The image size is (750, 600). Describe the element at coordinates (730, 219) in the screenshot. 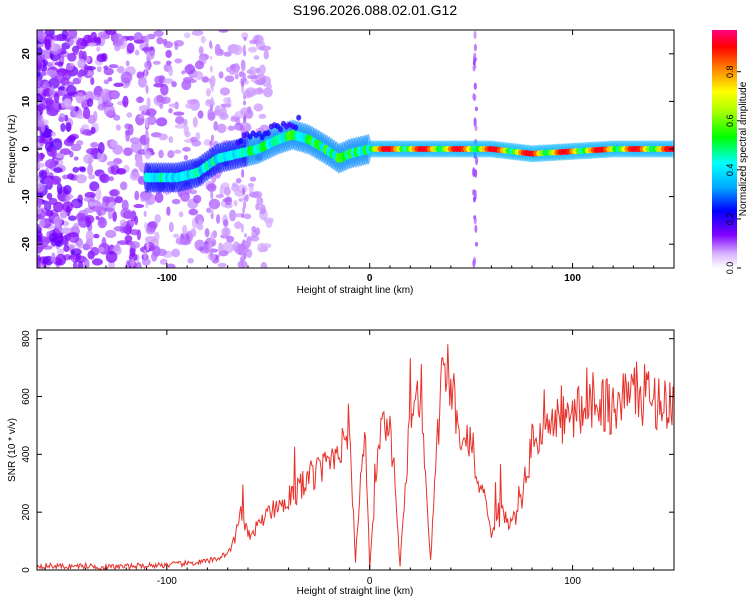

I see `colorbar-tick-label: 0.2` at that location.